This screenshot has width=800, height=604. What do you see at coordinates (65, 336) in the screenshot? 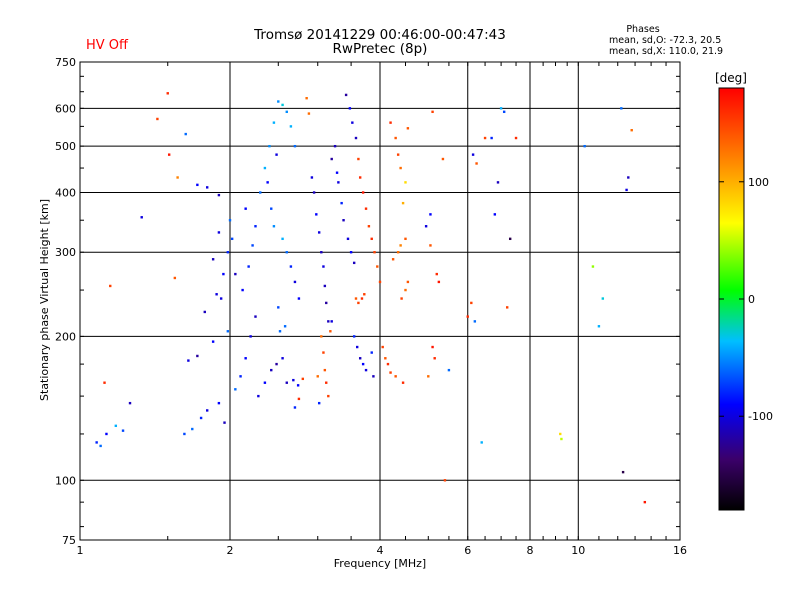
I see `y-tick-label: 200` at bounding box center [65, 336].